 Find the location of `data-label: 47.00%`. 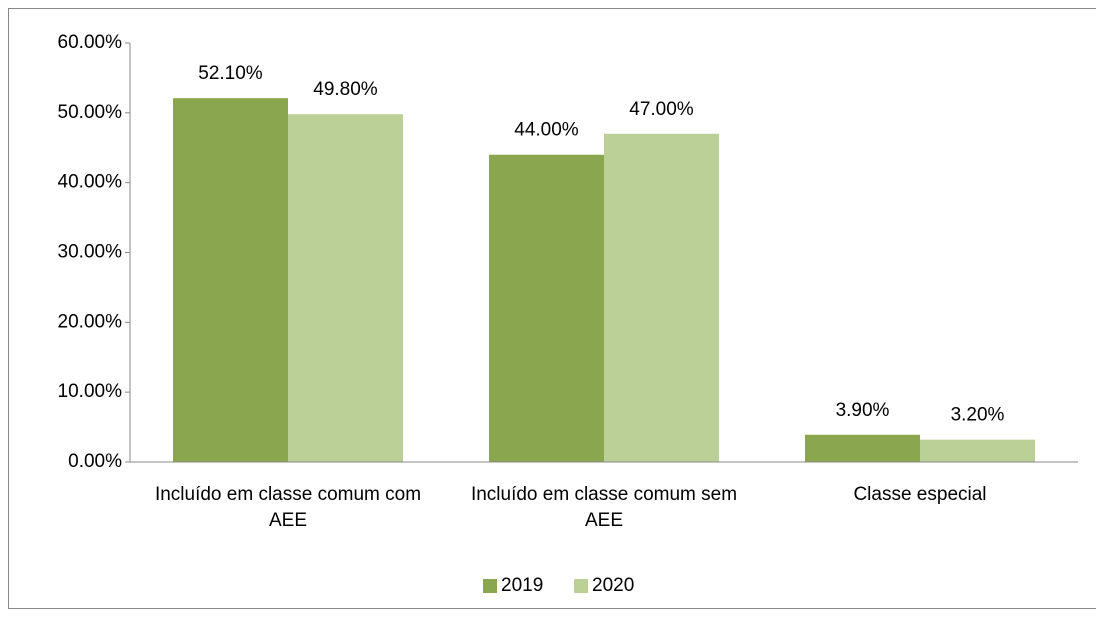

data-label: 47.00% is located at coordinates (661, 109).